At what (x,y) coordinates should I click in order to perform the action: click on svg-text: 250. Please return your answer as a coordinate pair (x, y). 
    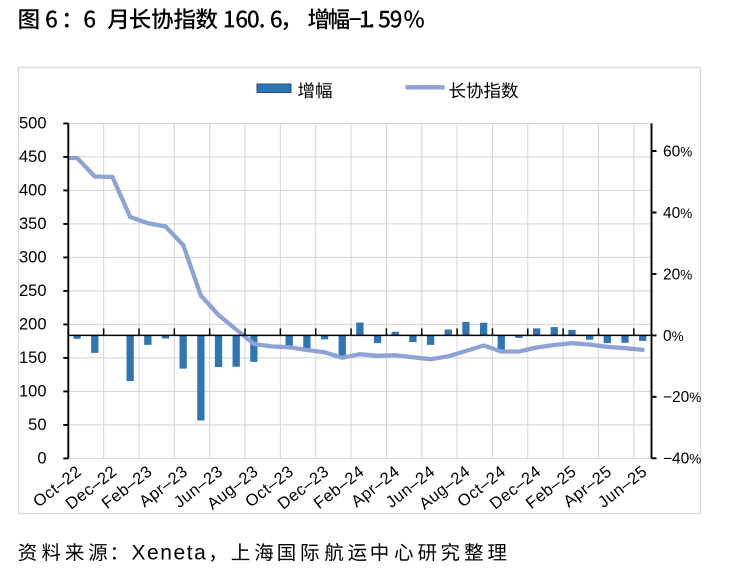
    Looking at the image, I should click on (33, 291).